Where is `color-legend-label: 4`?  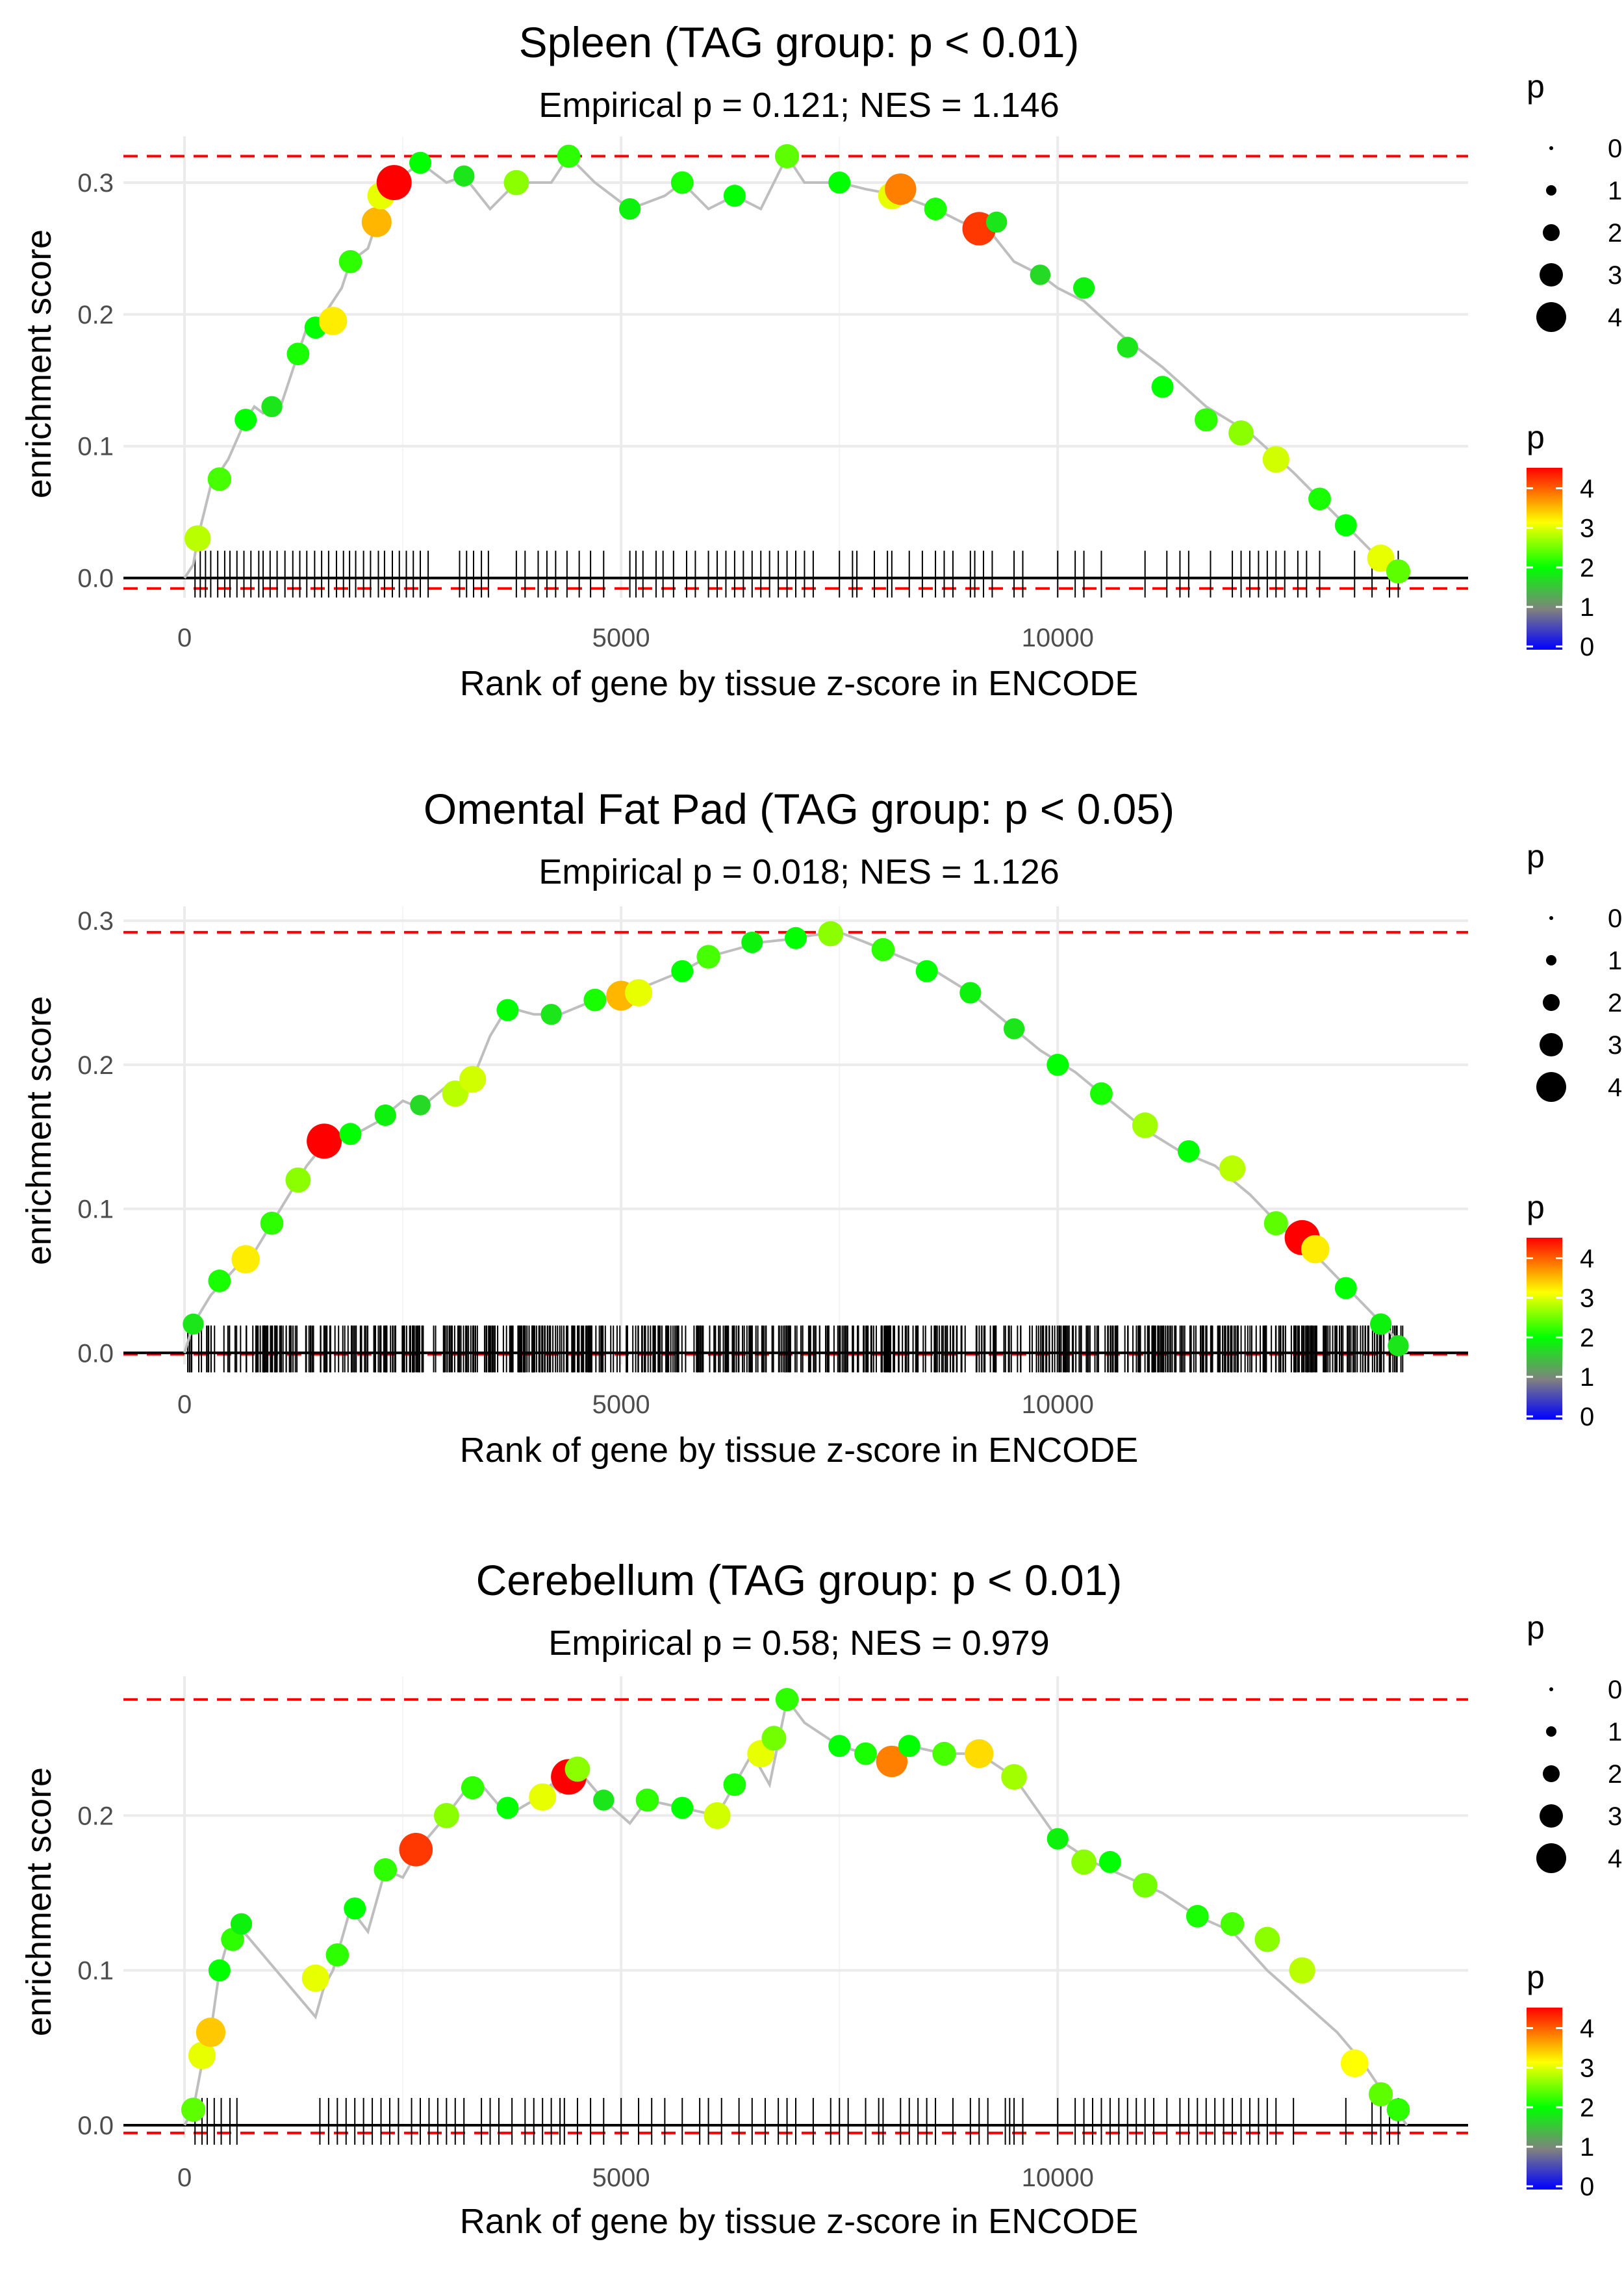
color-legend-label: 4 is located at coordinates (1587, 2029).